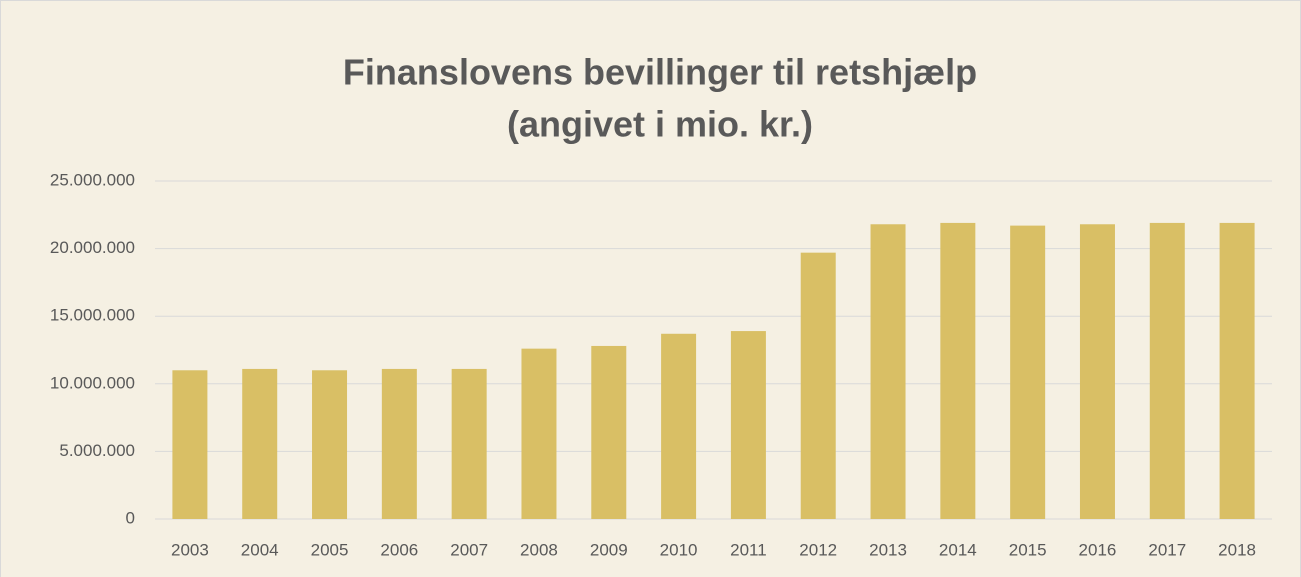 This screenshot has height=577, width=1301. Describe the element at coordinates (660, 124) in the screenshot. I see `chart-title: (angivet i mio. kr.)` at that location.